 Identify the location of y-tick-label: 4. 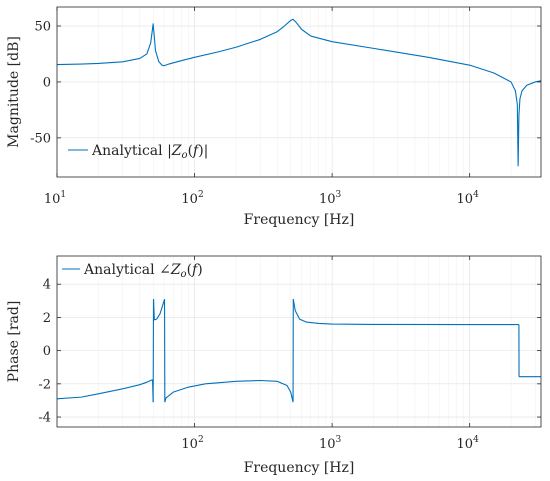
(47, 285).